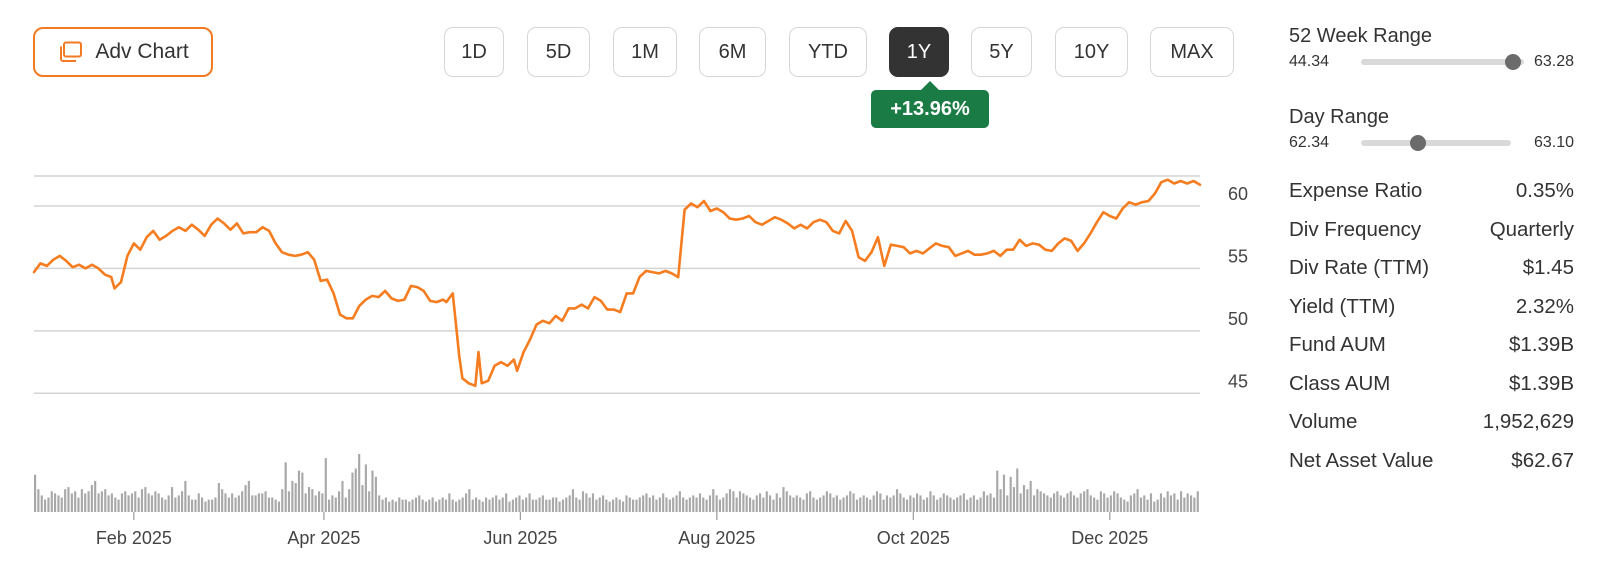 The width and height of the screenshot is (1600, 573). Describe the element at coordinates (1337, 345) in the screenshot. I see `stat-label: Fund AUM` at that location.